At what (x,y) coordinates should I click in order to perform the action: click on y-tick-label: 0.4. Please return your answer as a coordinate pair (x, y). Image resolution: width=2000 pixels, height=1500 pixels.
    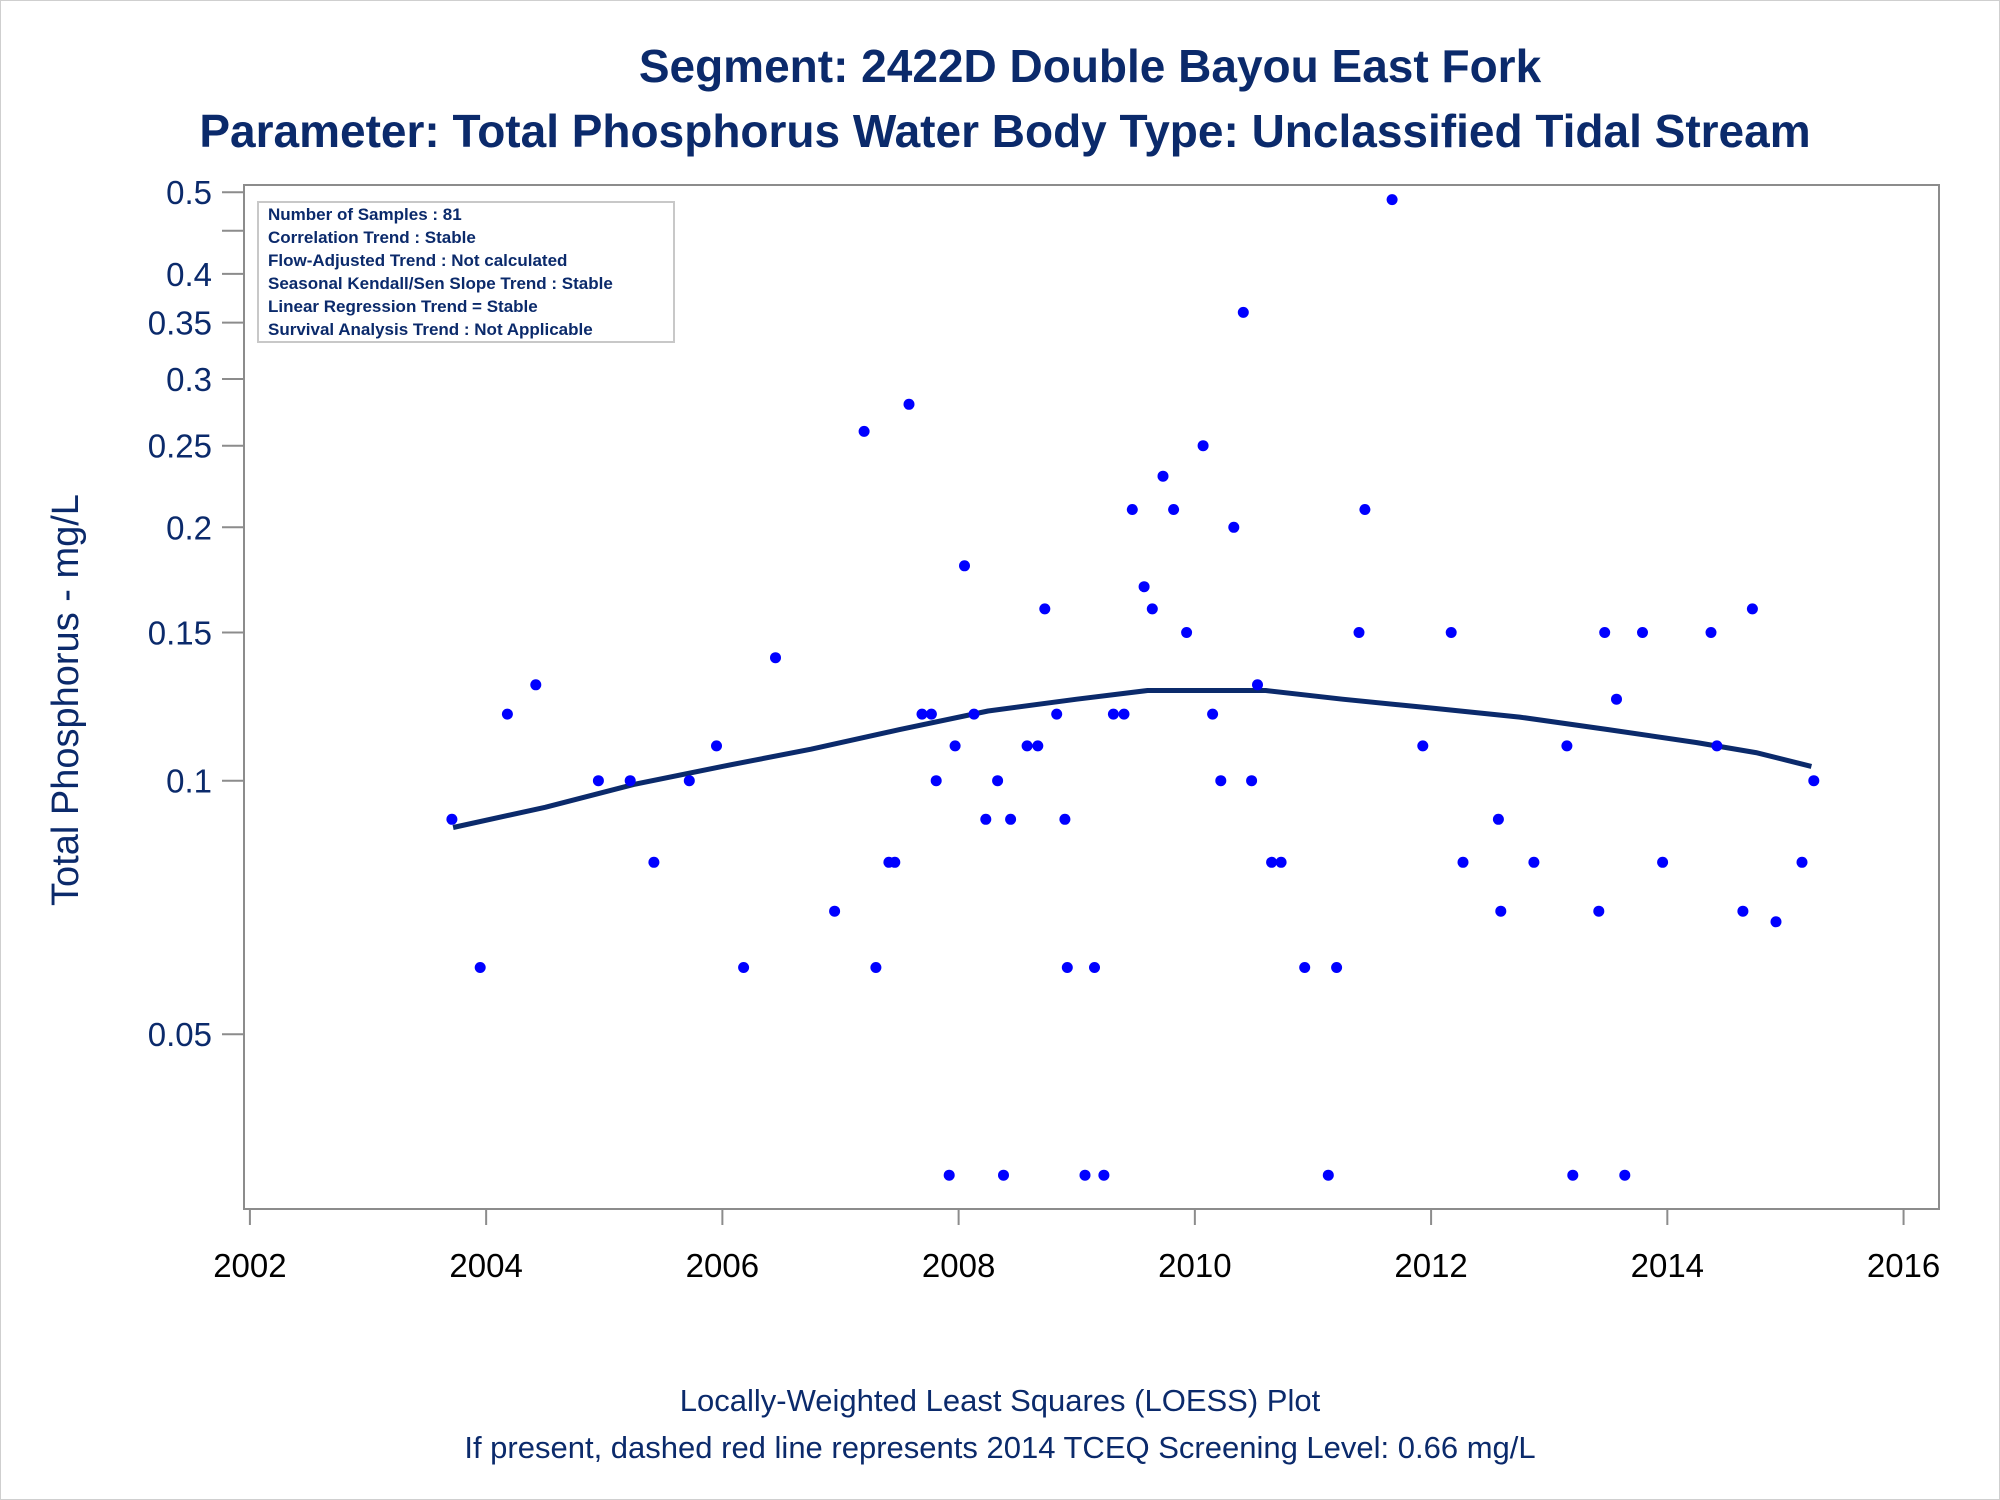
    Looking at the image, I should click on (189, 274).